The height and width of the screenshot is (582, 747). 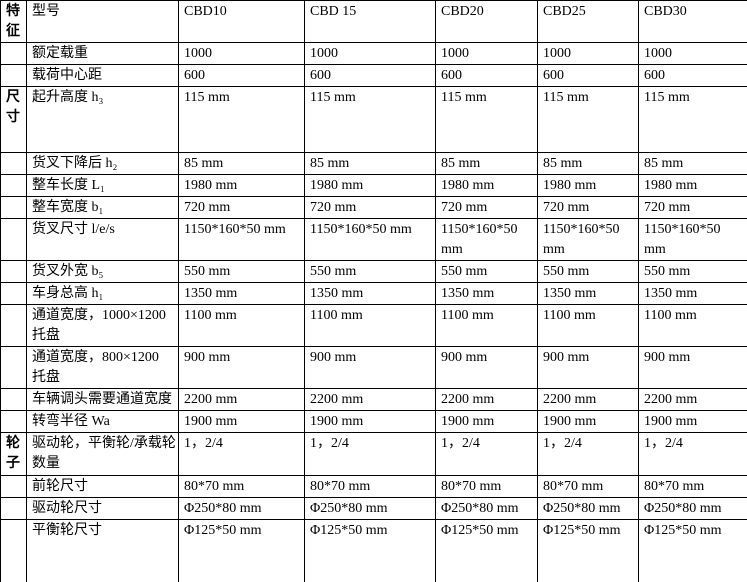 What do you see at coordinates (102, 21) in the screenshot?
I see `row-label: 型号` at bounding box center [102, 21].